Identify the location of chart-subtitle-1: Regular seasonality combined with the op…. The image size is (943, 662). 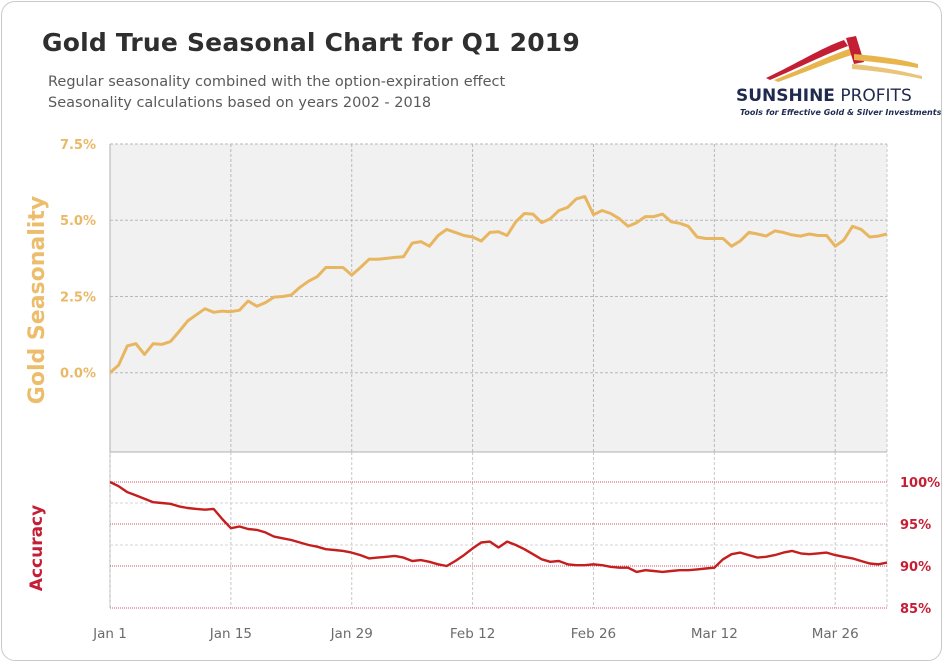
(277, 82).